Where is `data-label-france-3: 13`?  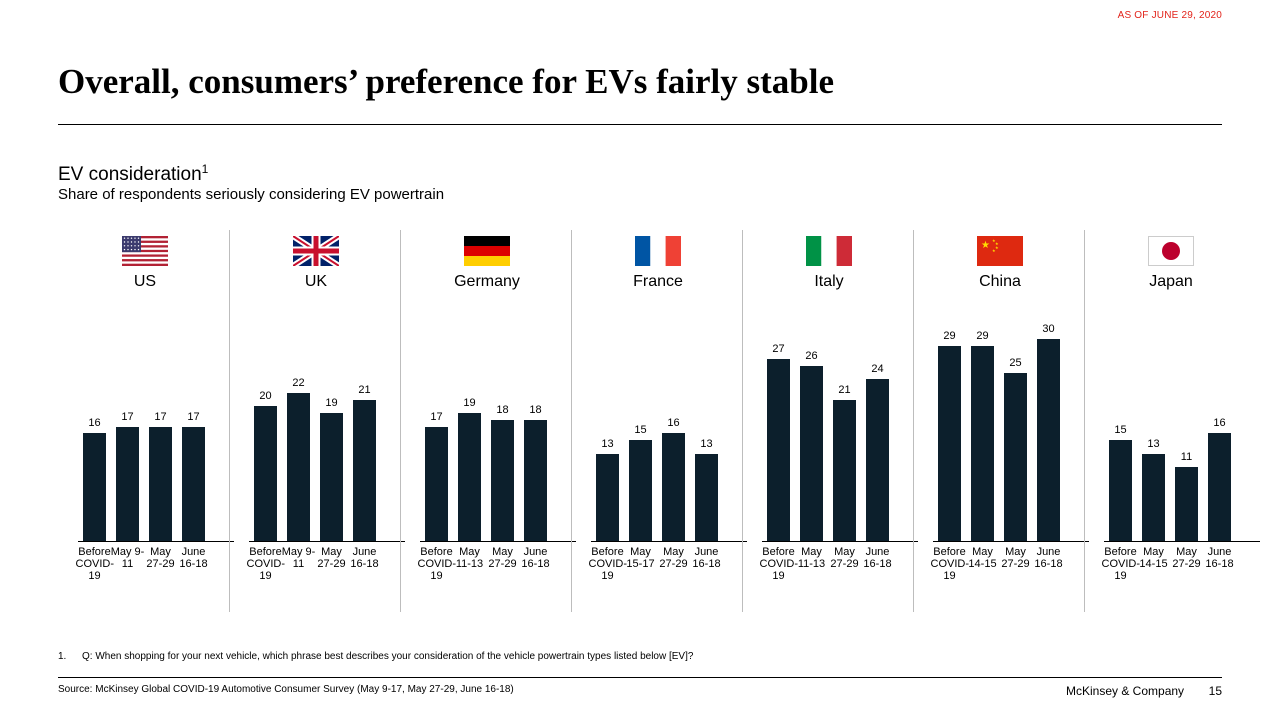
data-label-france-3: 13 is located at coordinates (706, 443).